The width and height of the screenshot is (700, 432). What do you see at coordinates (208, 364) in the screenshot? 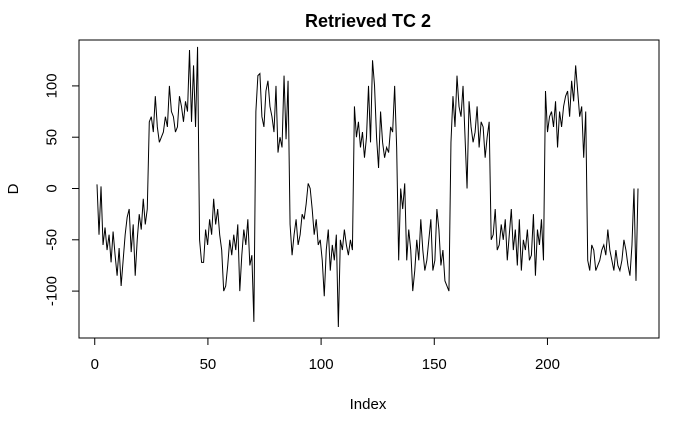
I see `x-tick-label: 50` at bounding box center [208, 364].